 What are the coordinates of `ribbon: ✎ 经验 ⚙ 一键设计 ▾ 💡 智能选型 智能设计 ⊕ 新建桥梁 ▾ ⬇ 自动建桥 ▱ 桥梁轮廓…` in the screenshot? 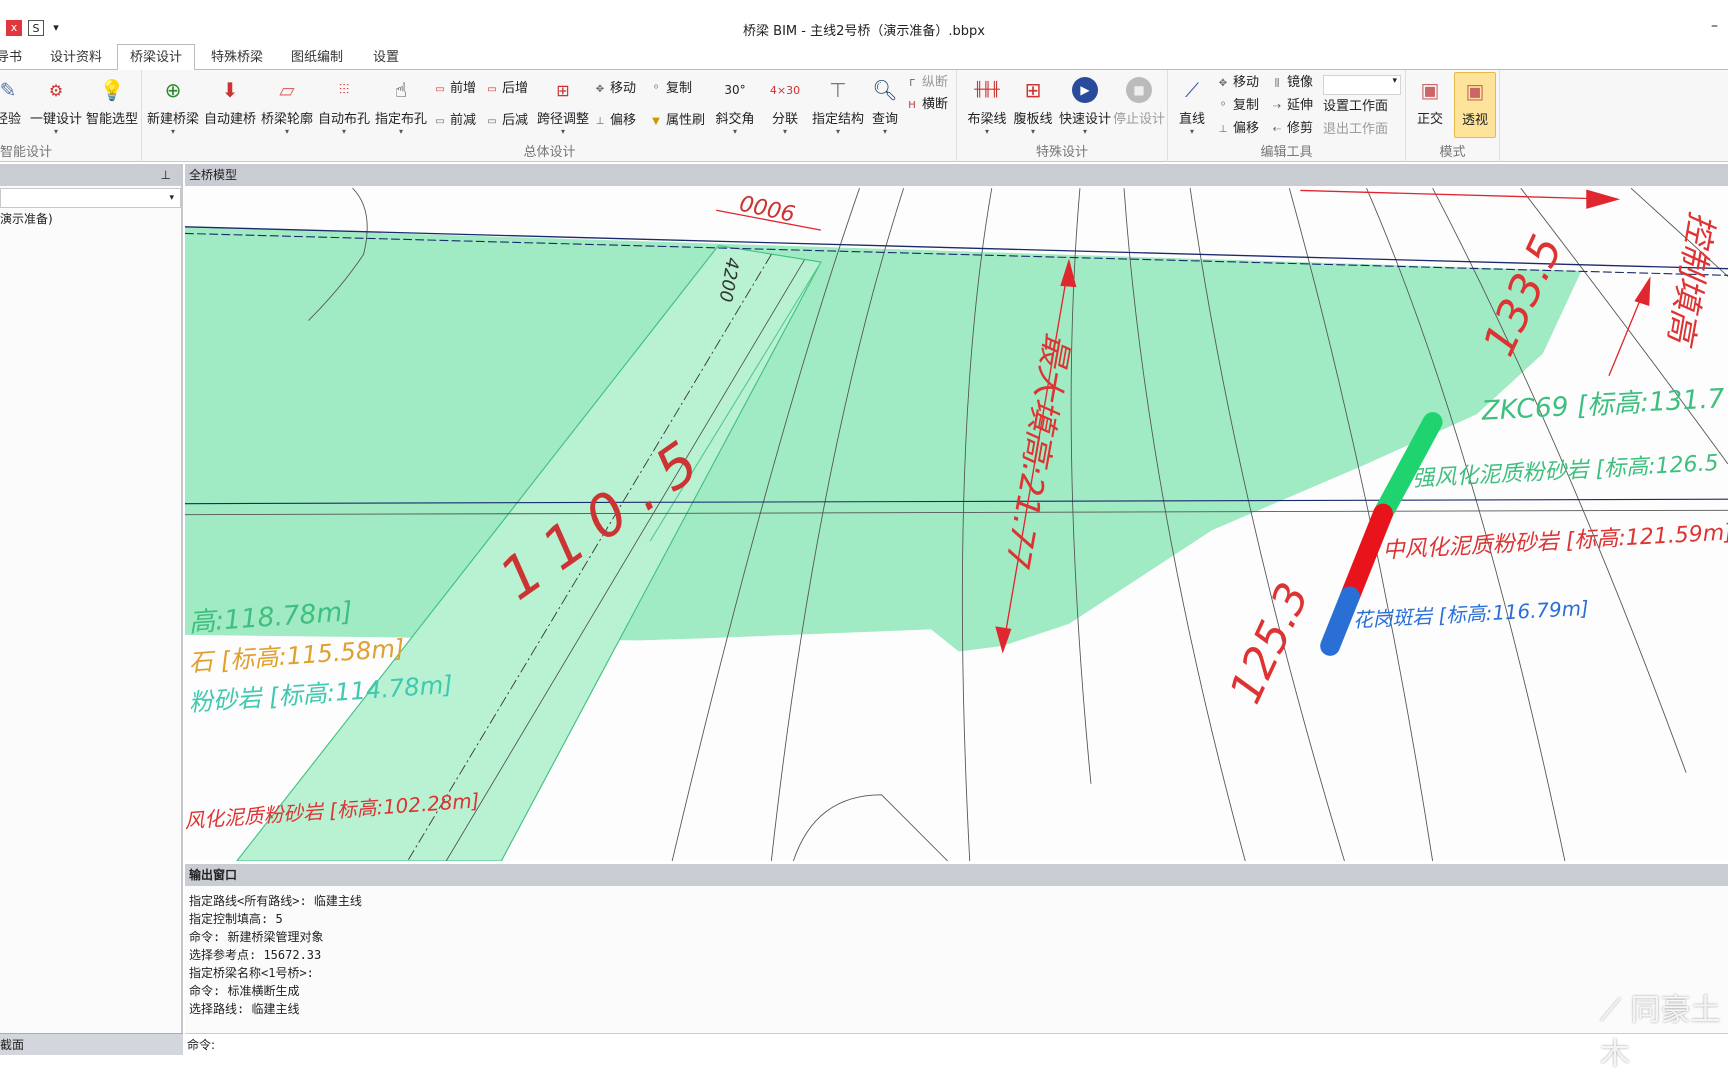 It's located at (864, 116).